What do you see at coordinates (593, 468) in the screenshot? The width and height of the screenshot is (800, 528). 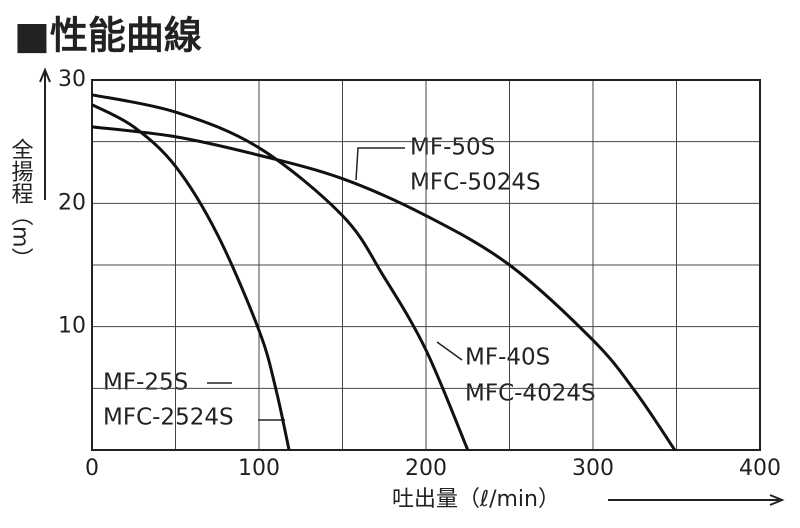 I see `x-tick-label: 300` at bounding box center [593, 468].